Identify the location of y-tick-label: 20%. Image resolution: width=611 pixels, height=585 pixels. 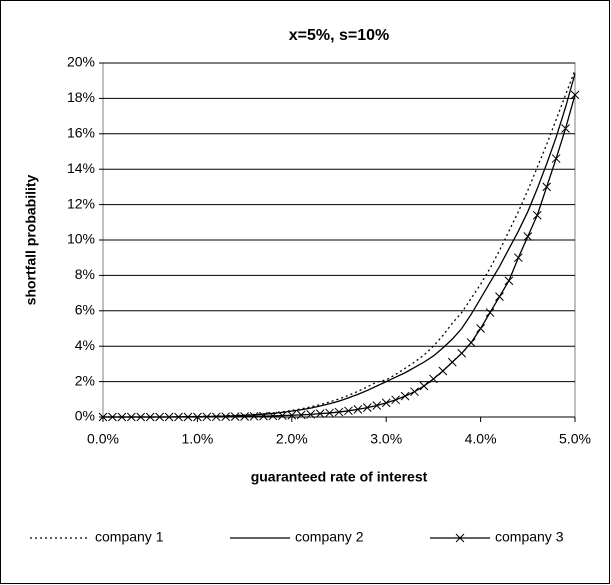
(81, 62).